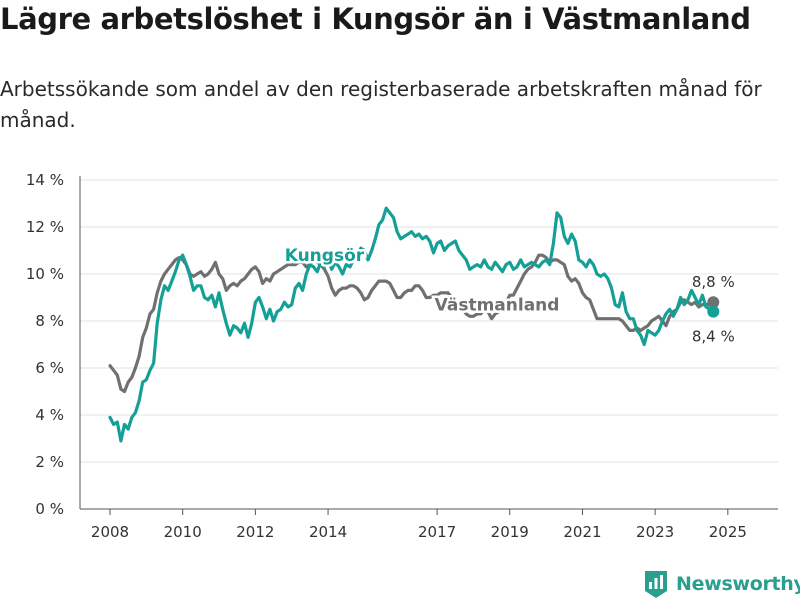  I want to click on y-tick-label: 6 %, so click(49, 368).